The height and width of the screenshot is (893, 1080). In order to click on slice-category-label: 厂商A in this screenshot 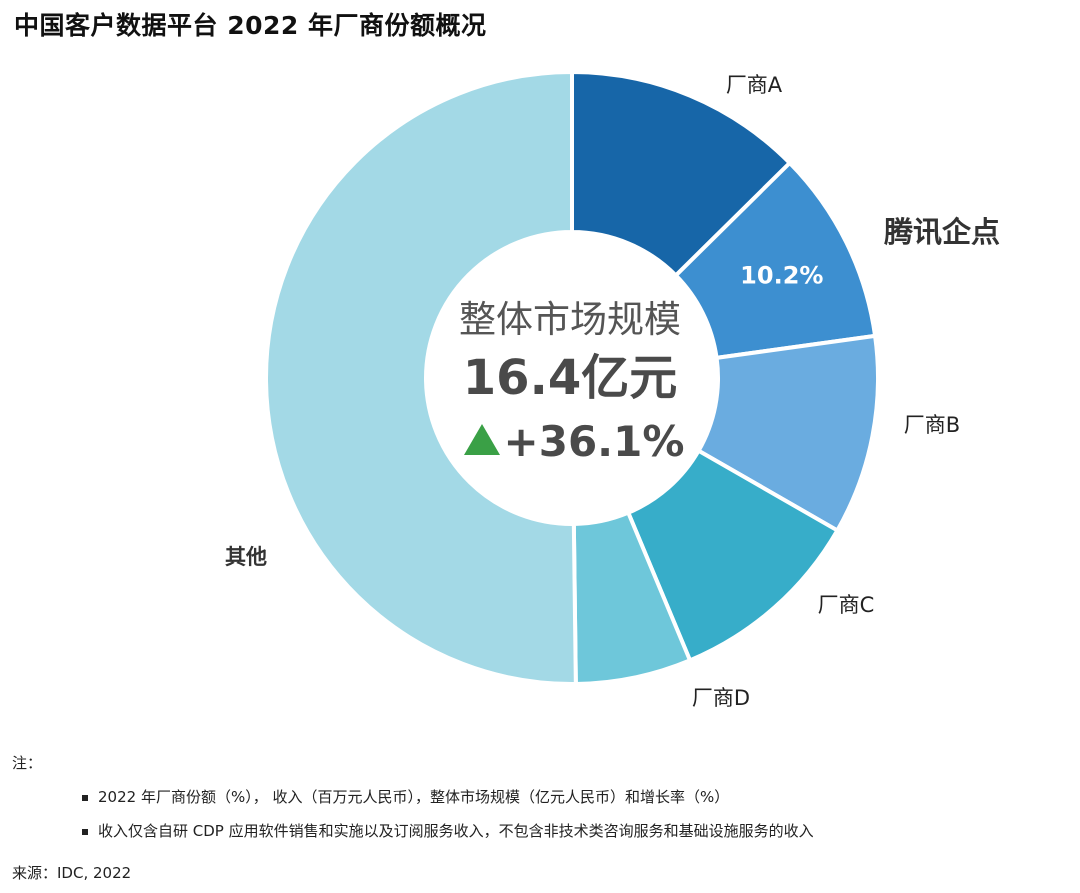, I will do `click(754, 85)`.